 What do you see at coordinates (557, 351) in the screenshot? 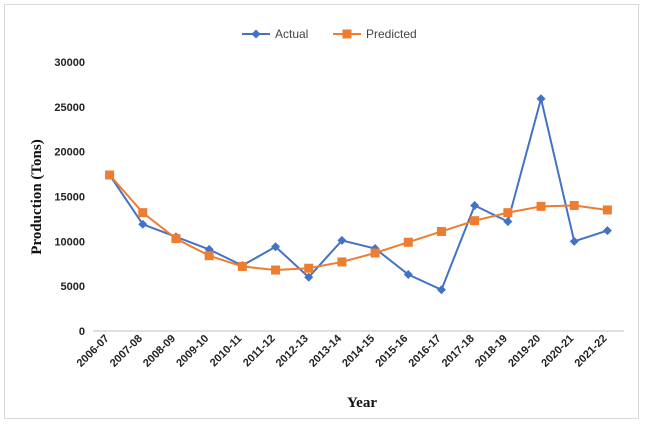
I see `x-tick-label: 2020-21` at bounding box center [557, 351].